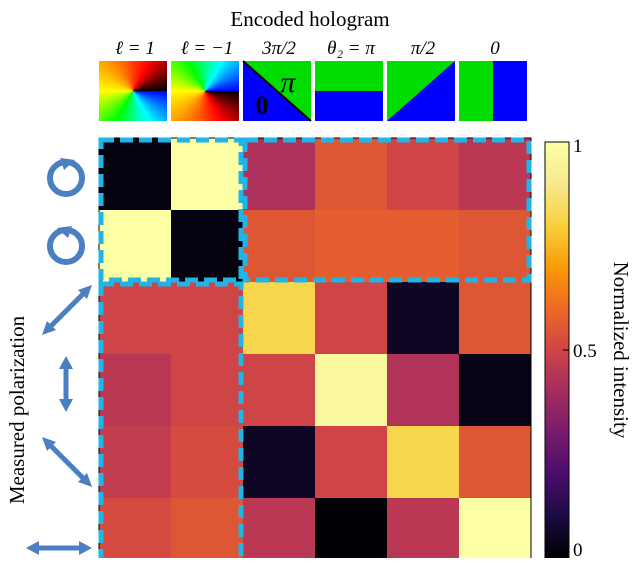  I want to click on diagonal-arrow-icon, so click(67, 310).